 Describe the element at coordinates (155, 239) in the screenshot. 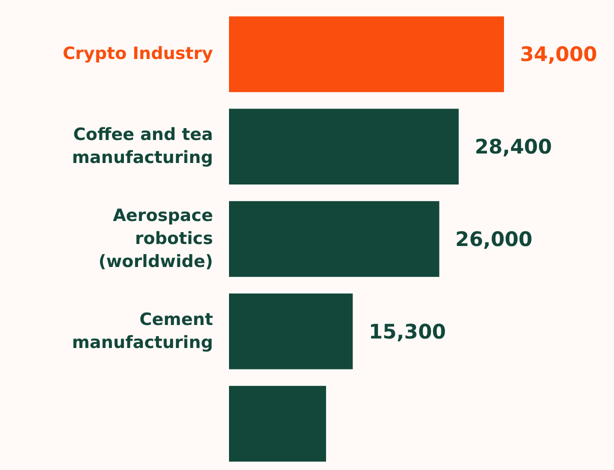

I see `y-tick-label: Aerospace robotics (worldwide)` at that location.